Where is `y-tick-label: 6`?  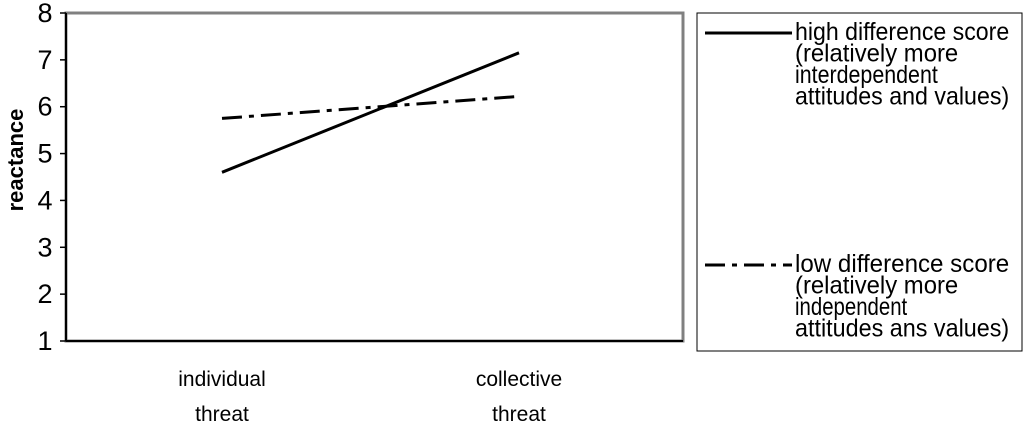
y-tick-label: 6 is located at coordinates (44, 107).